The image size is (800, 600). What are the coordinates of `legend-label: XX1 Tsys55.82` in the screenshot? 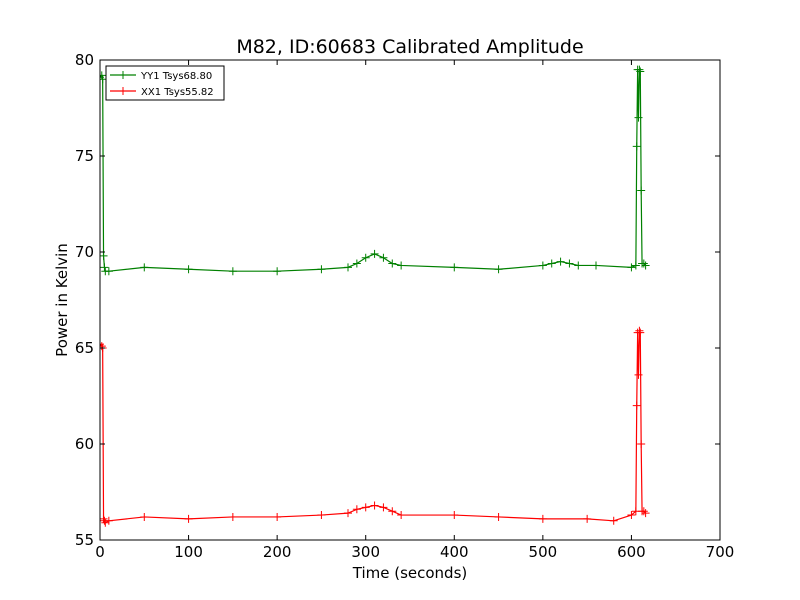 It's located at (177, 92).